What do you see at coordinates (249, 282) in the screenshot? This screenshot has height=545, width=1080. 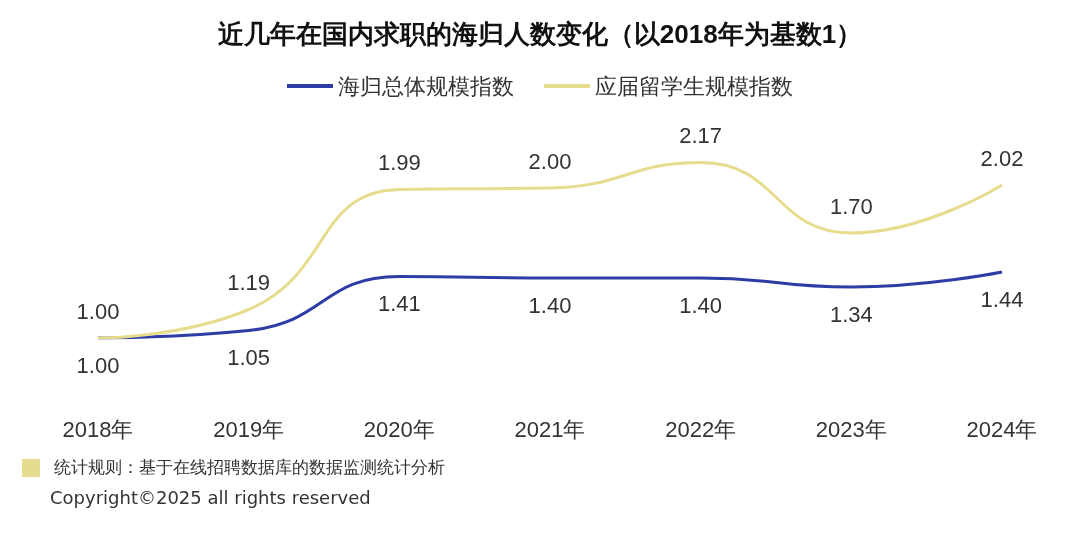 I see `data-label: 1.19` at bounding box center [249, 282].